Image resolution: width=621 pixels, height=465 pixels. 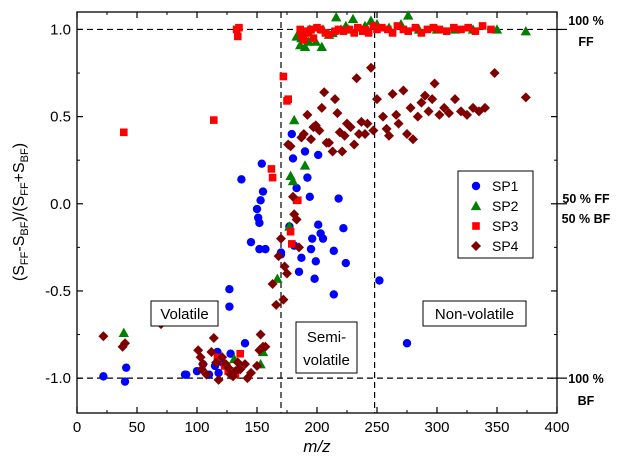 I want to click on x-tick-label: 200, so click(x=316, y=427).